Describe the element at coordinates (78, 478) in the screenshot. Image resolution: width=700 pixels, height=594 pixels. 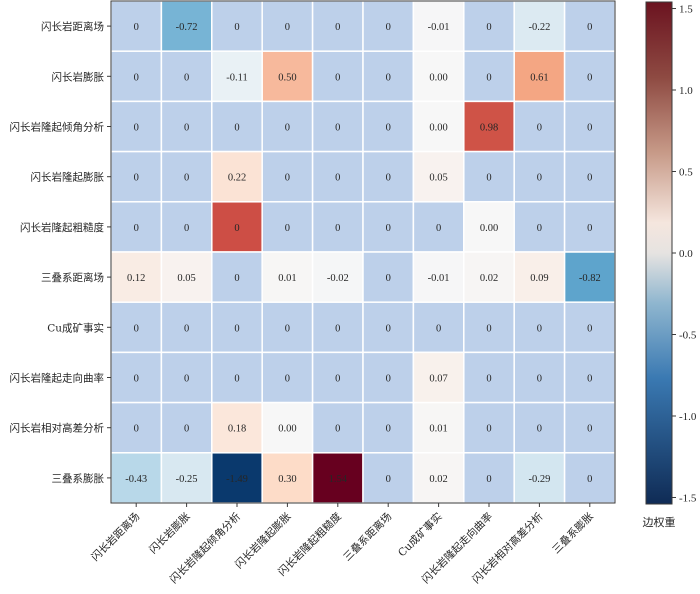
I see `y-tick-label: 三叠系膨胀` at that location.